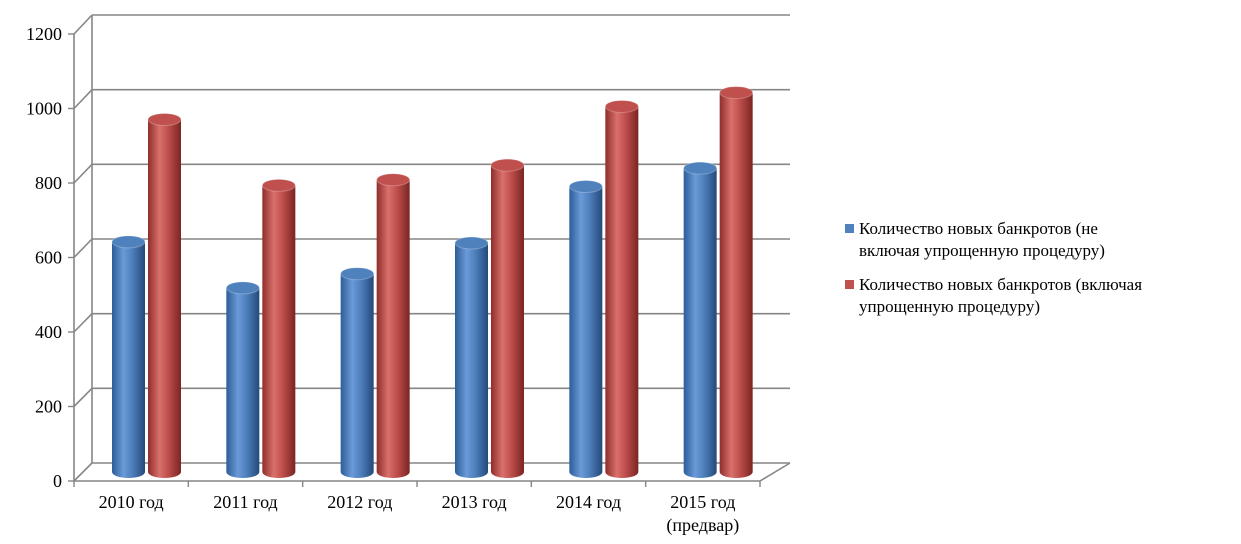  Describe the element at coordinates (702, 502) in the screenshot. I see `x-tick-label: 2015 год` at that location.